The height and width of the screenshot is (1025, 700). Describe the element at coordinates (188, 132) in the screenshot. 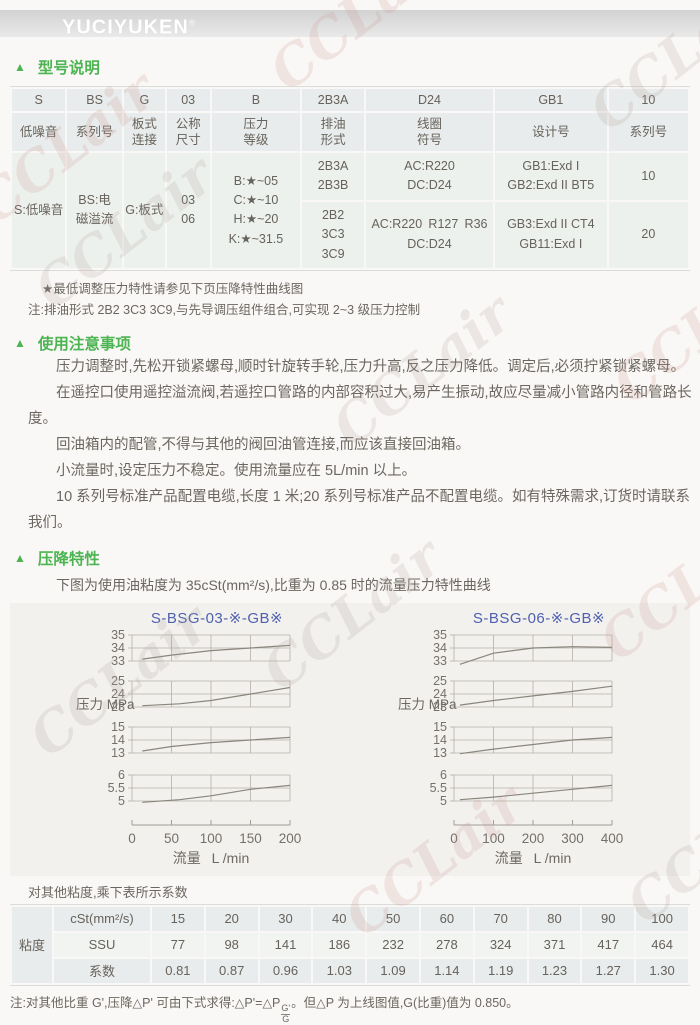

I see `label-cell: 公称 尺寸` at that location.